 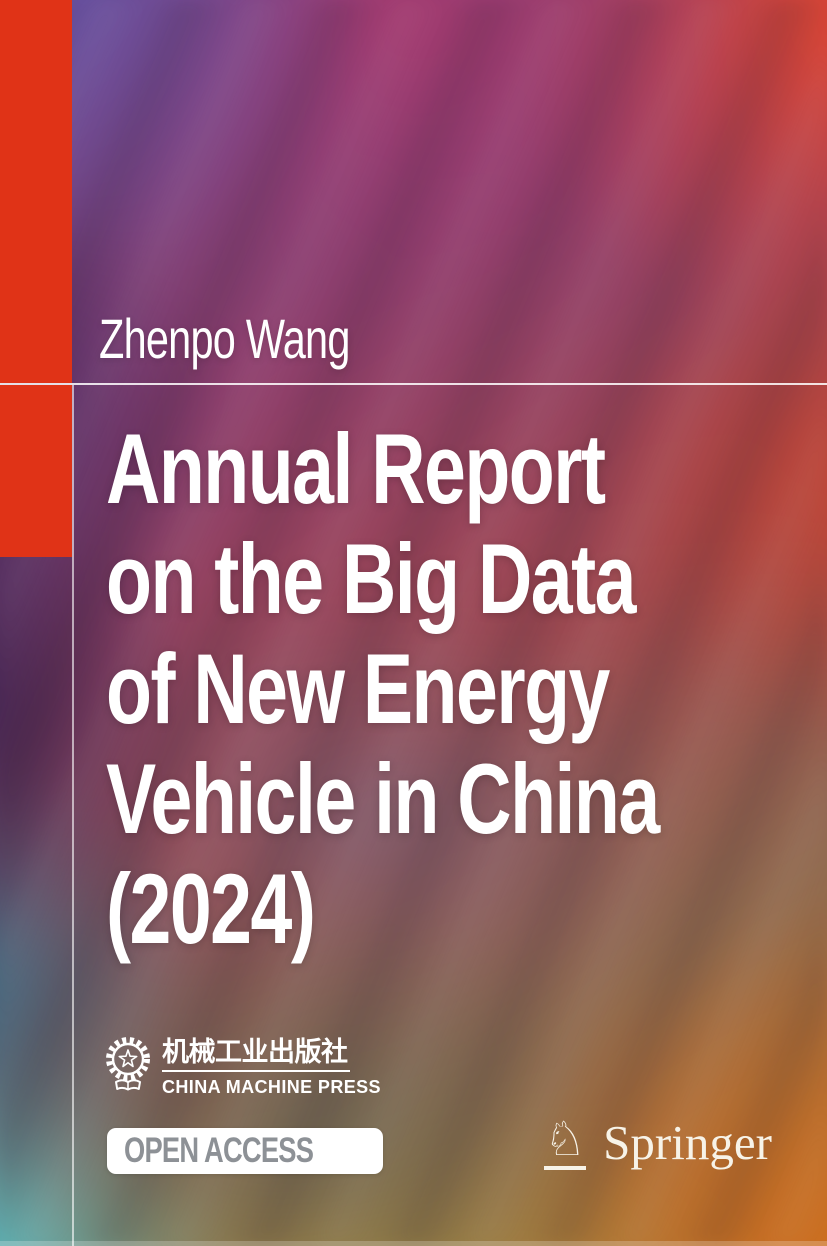 I want to click on springer-horse-underline, so click(x=565, y=1168).